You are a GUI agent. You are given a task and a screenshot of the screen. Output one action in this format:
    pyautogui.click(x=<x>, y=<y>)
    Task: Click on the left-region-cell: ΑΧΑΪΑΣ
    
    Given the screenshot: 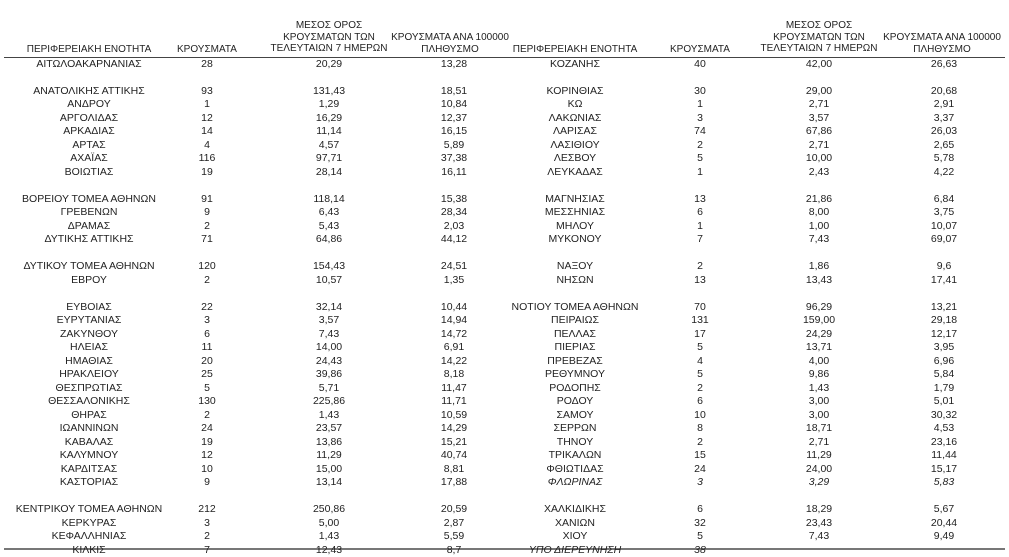 What is the action you would take?
    pyautogui.click(x=89, y=158)
    